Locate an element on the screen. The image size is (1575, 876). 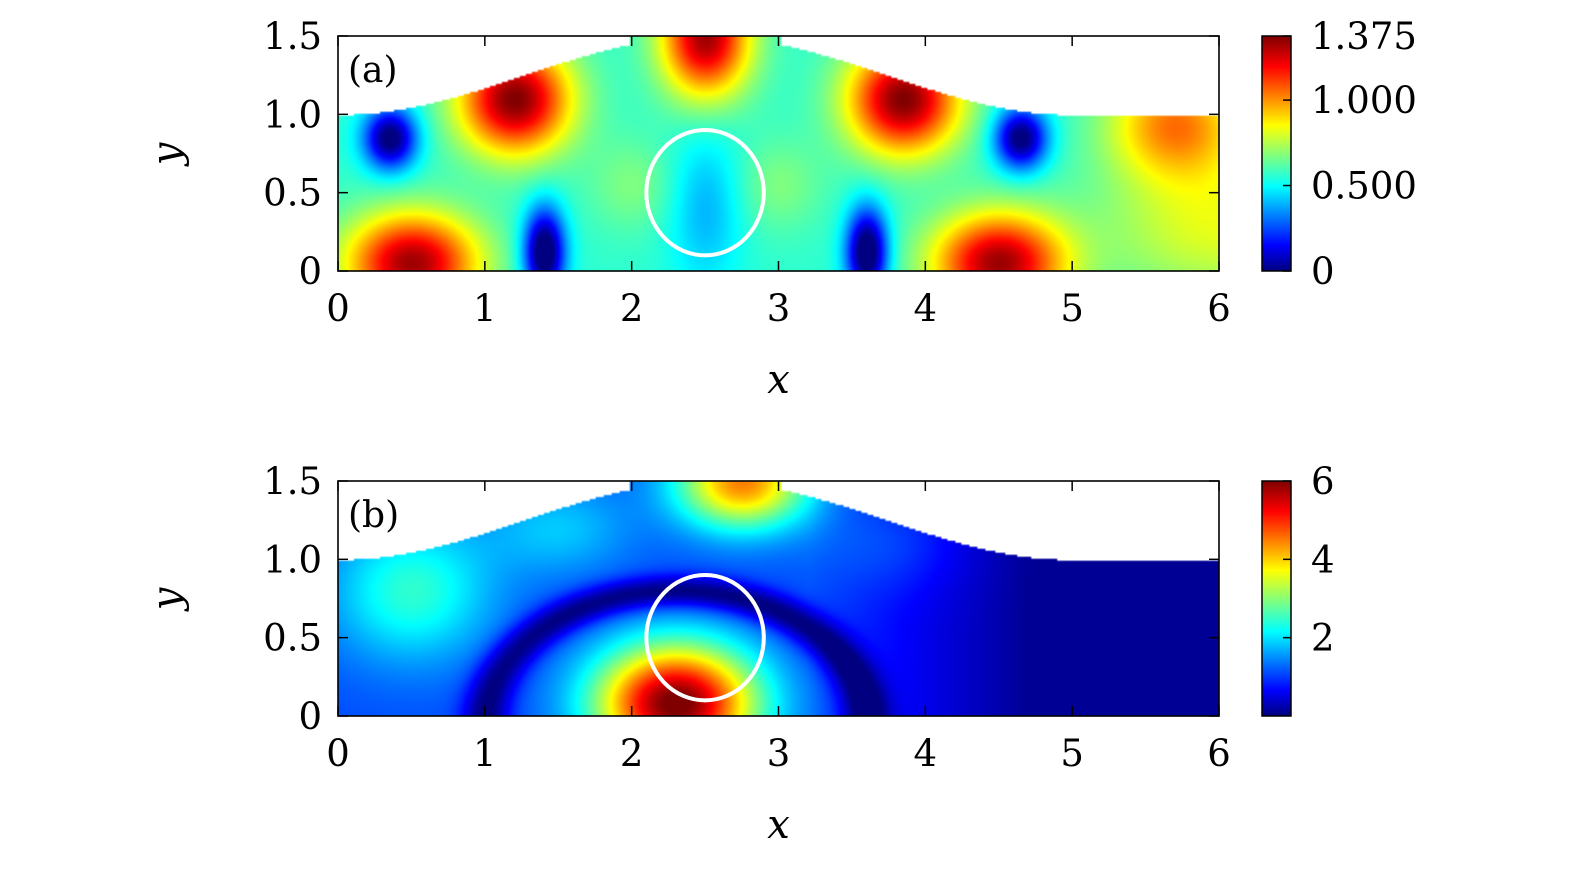
panel-label: (b) is located at coordinates (373, 515).